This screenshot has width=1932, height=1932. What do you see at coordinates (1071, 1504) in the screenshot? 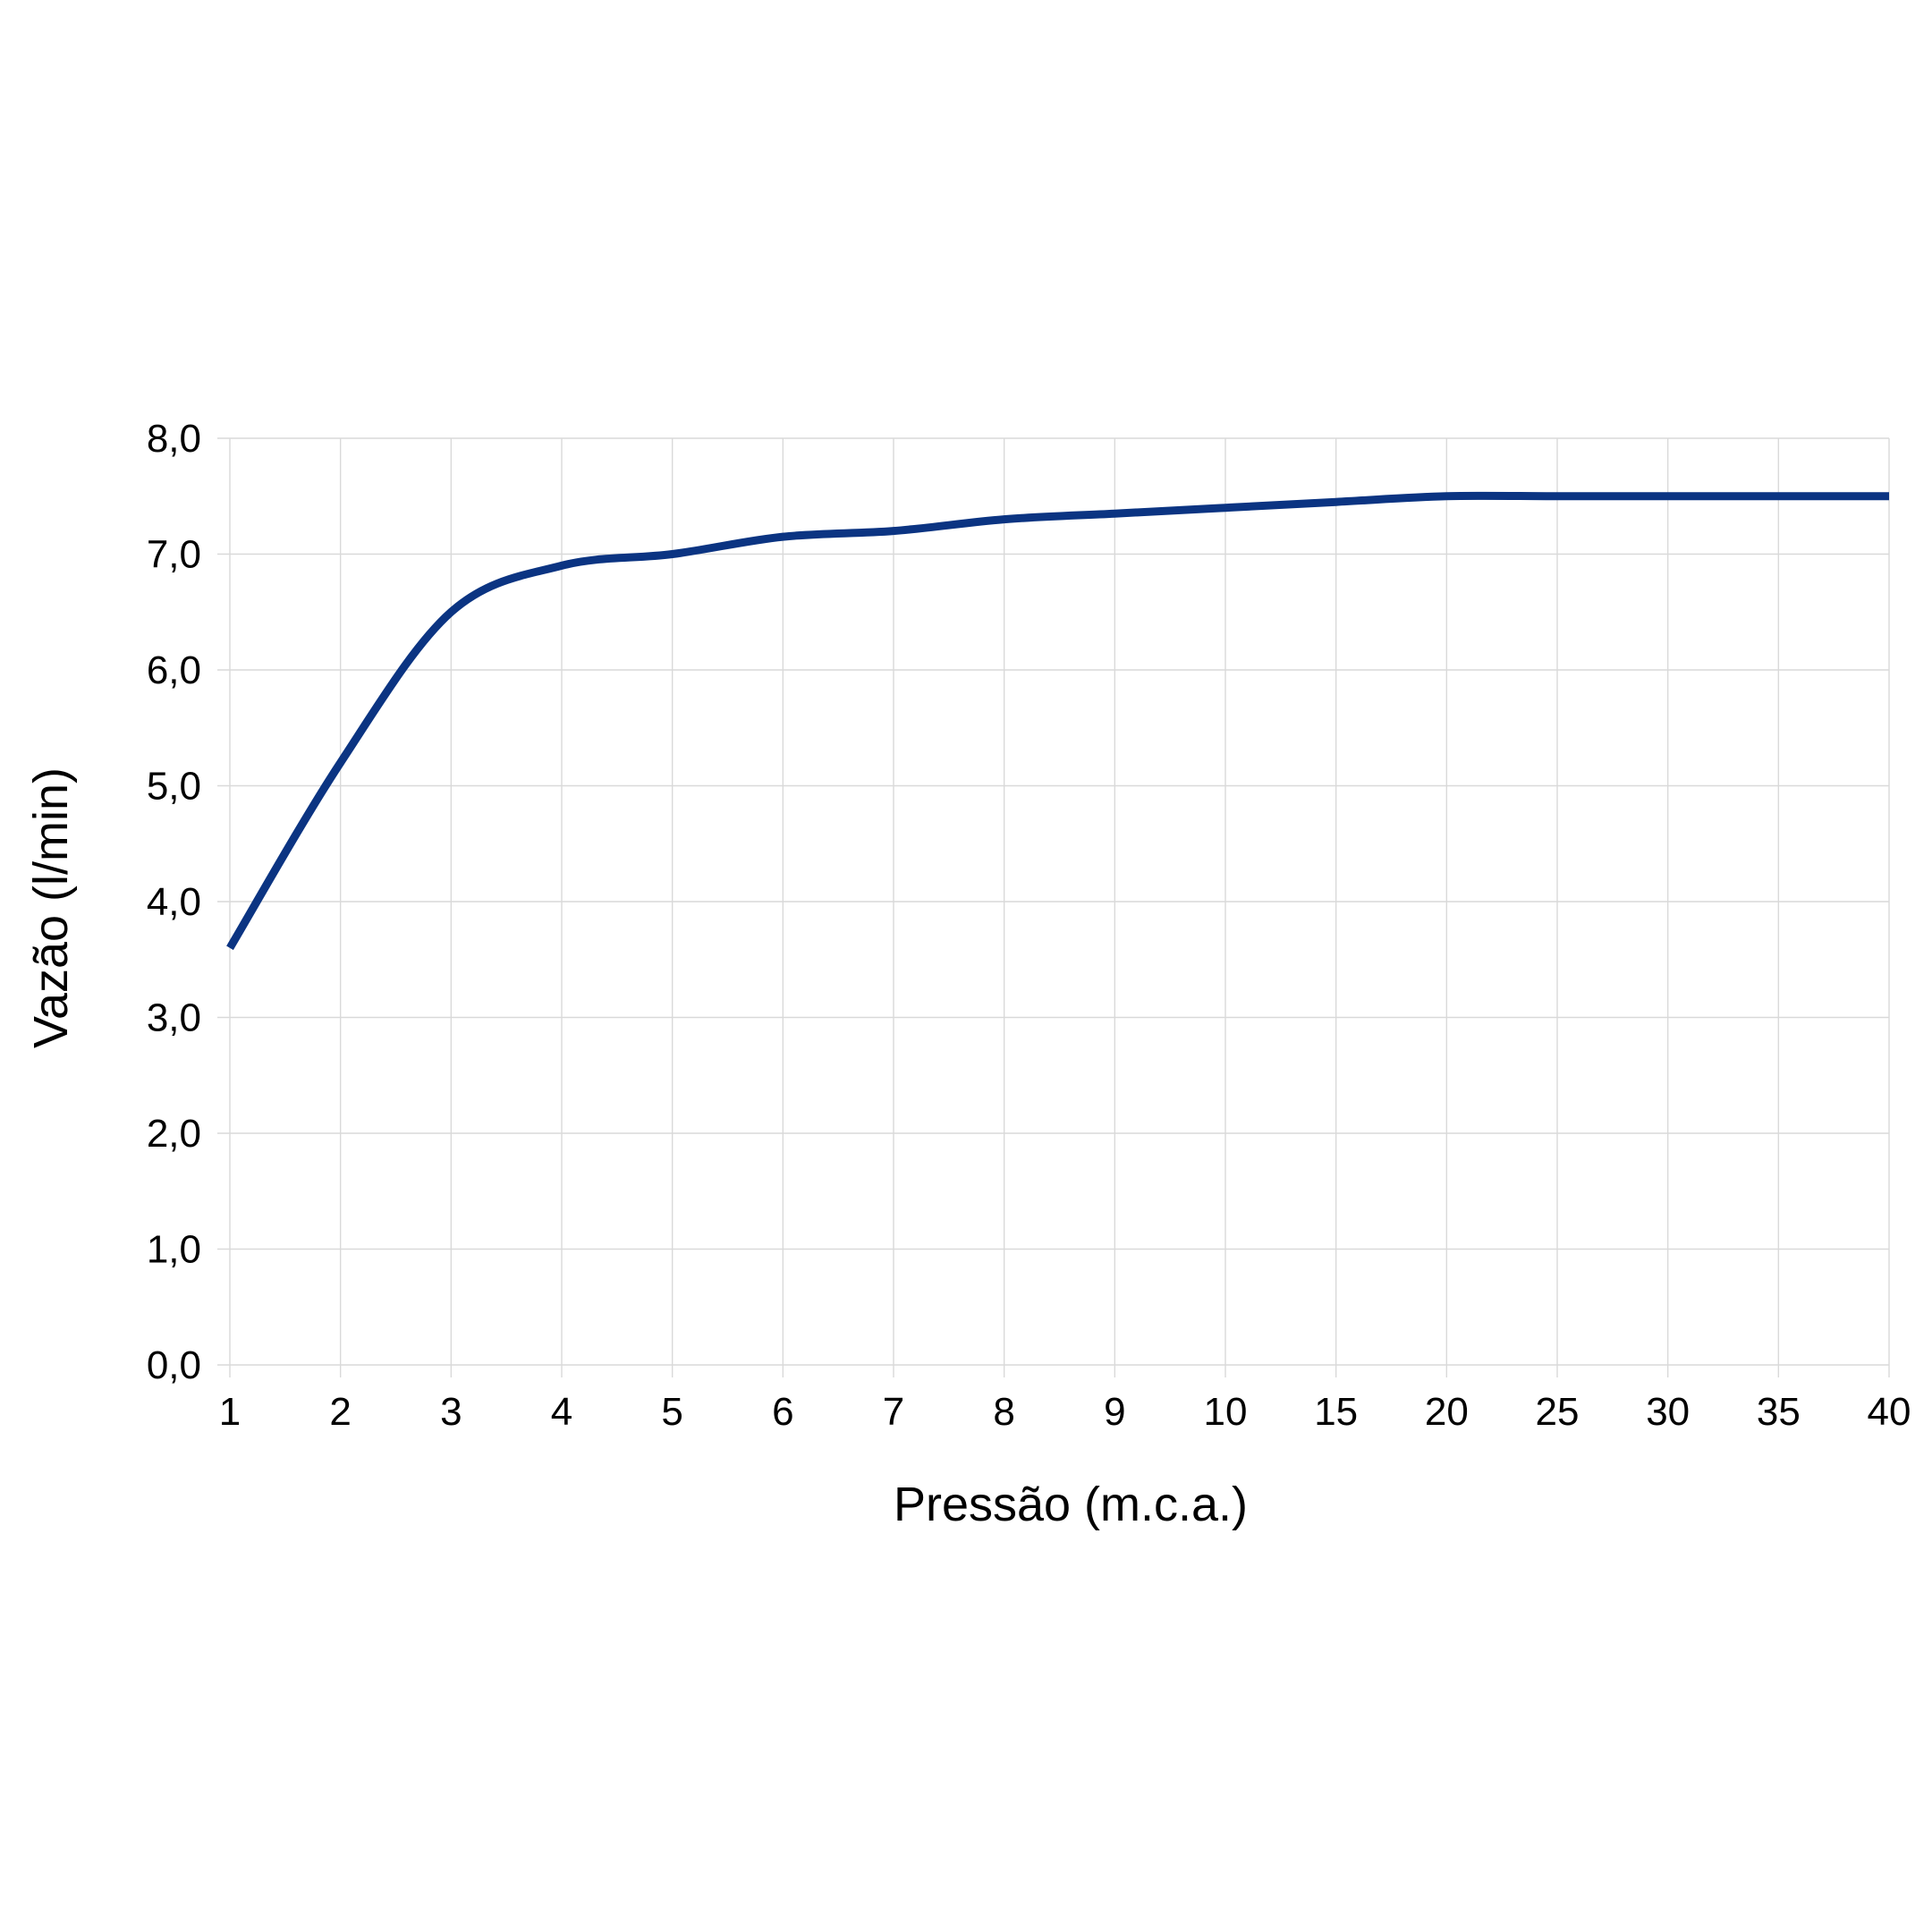
I see `x-axis-label: Pressão (m.c.a.)` at bounding box center [1071, 1504].